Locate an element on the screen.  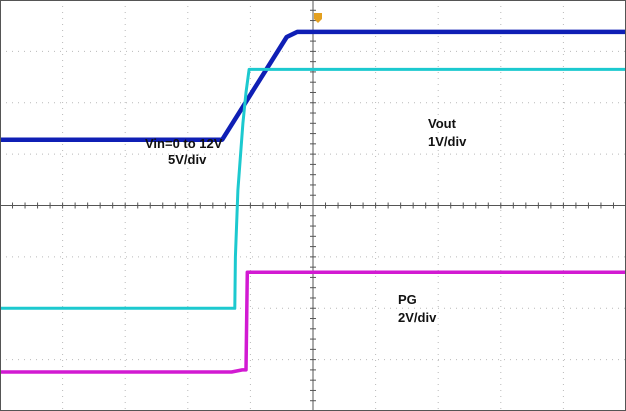
vout-channel-label: Vout is located at coordinates (442, 123).